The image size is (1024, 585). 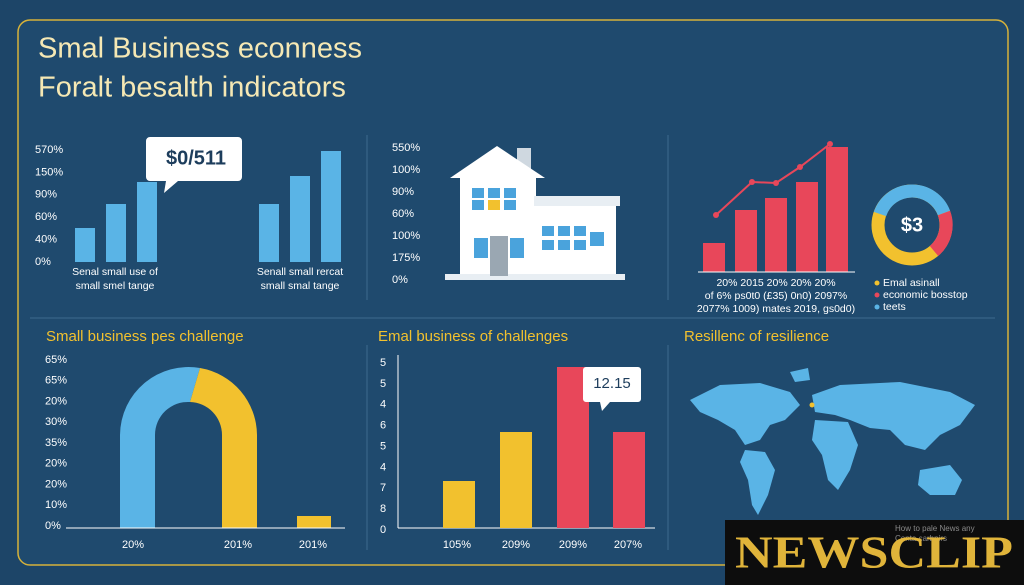 I want to click on panel-title: Small business pes challenge, so click(x=145, y=336).